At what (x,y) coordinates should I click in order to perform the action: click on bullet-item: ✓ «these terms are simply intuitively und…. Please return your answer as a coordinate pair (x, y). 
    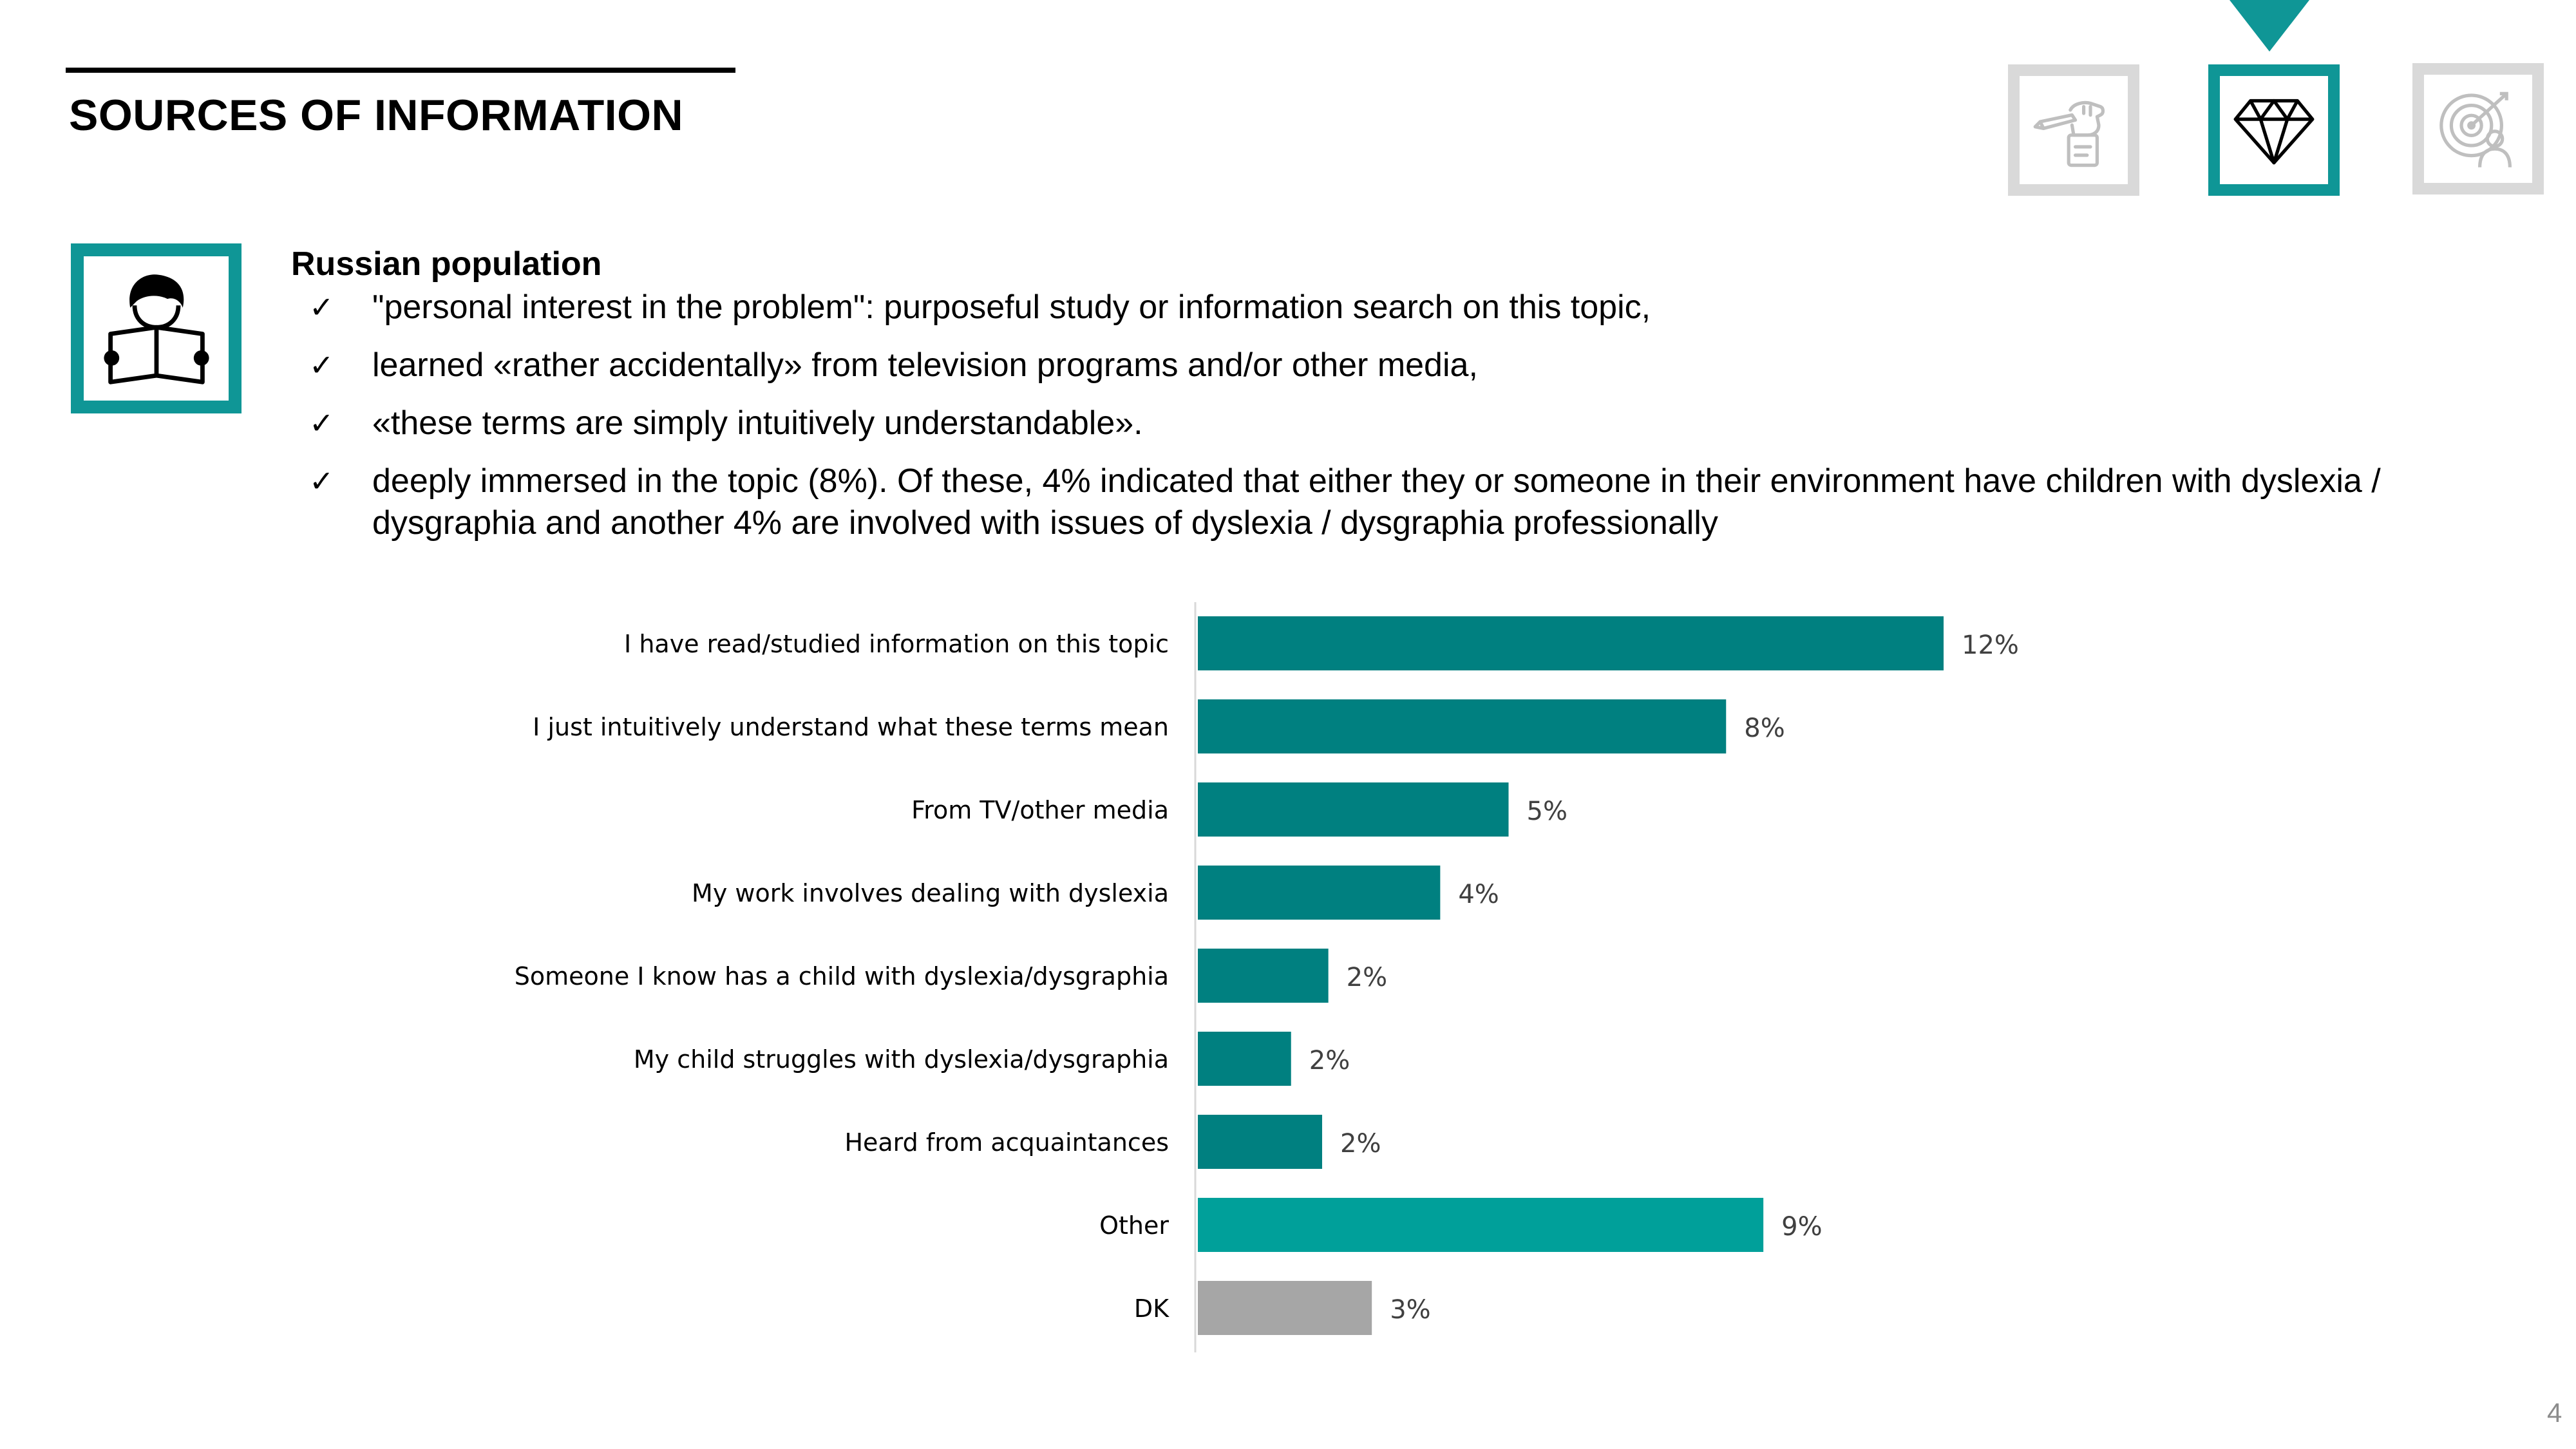
    Looking at the image, I should click on (1420, 423).